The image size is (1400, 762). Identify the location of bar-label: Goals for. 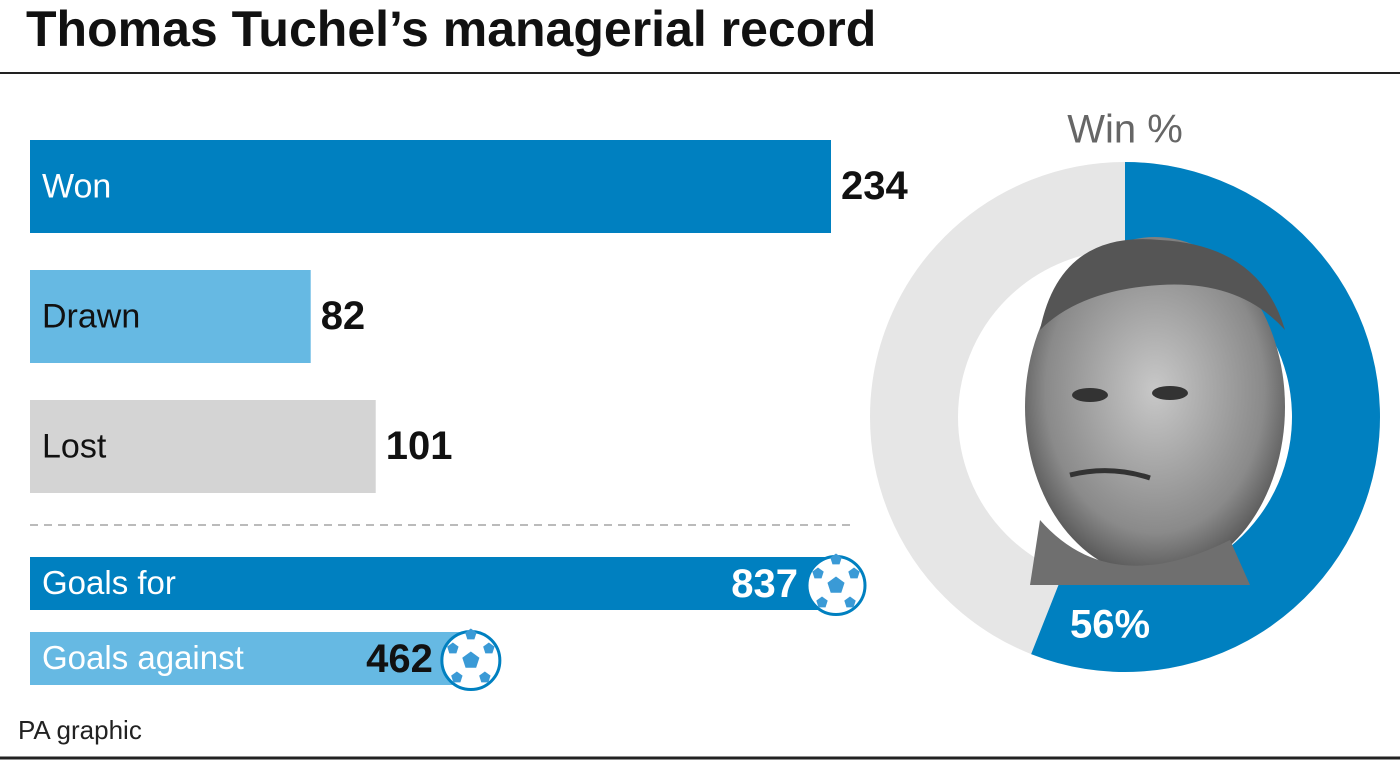
(109, 582).